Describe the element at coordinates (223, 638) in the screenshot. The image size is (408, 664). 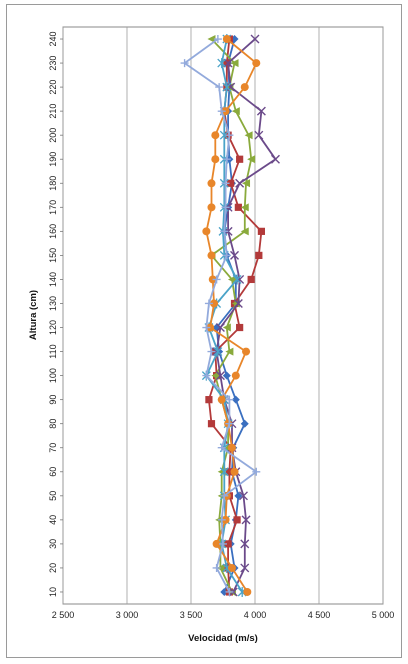
I see `x-axis-label: Velocidad (m/s)` at that location.